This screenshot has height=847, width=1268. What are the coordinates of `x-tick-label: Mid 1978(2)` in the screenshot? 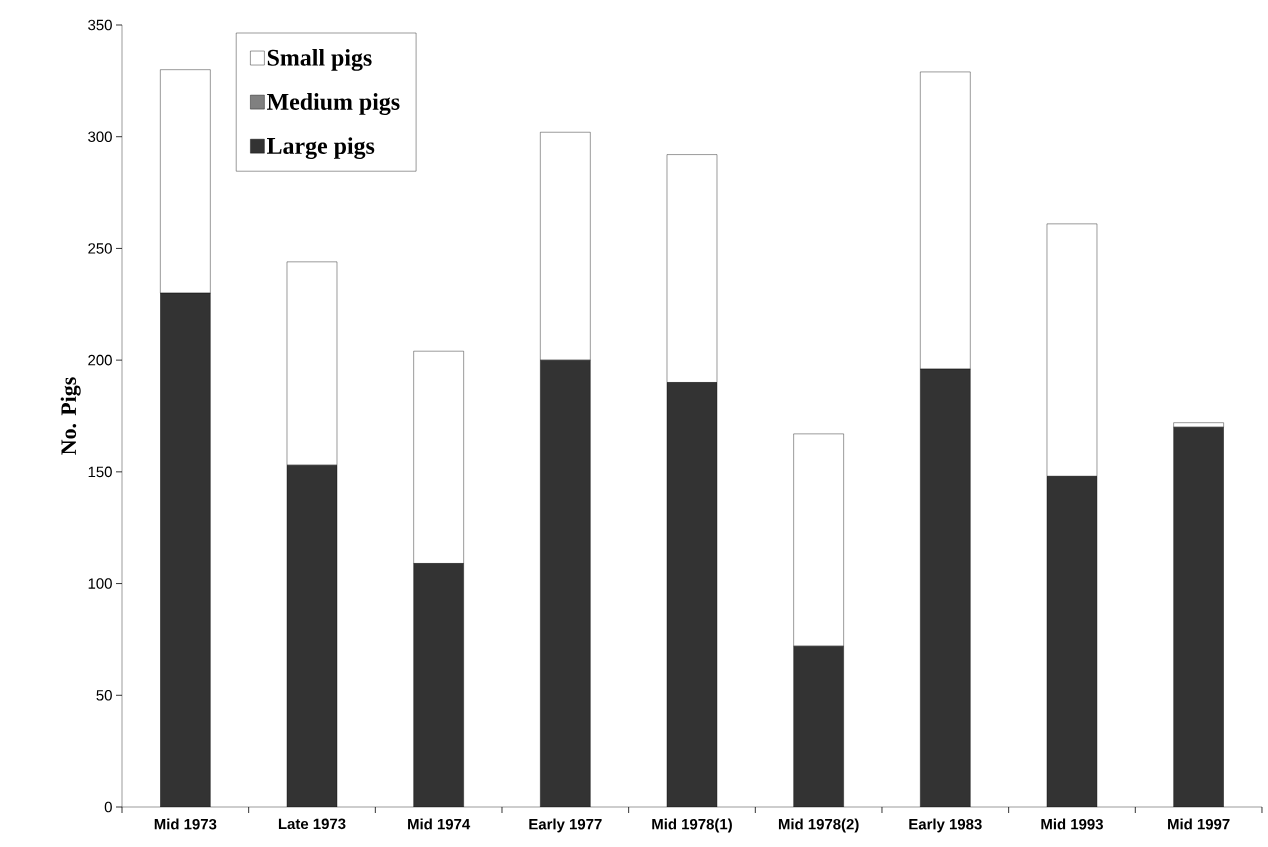 It's located at (818, 825).